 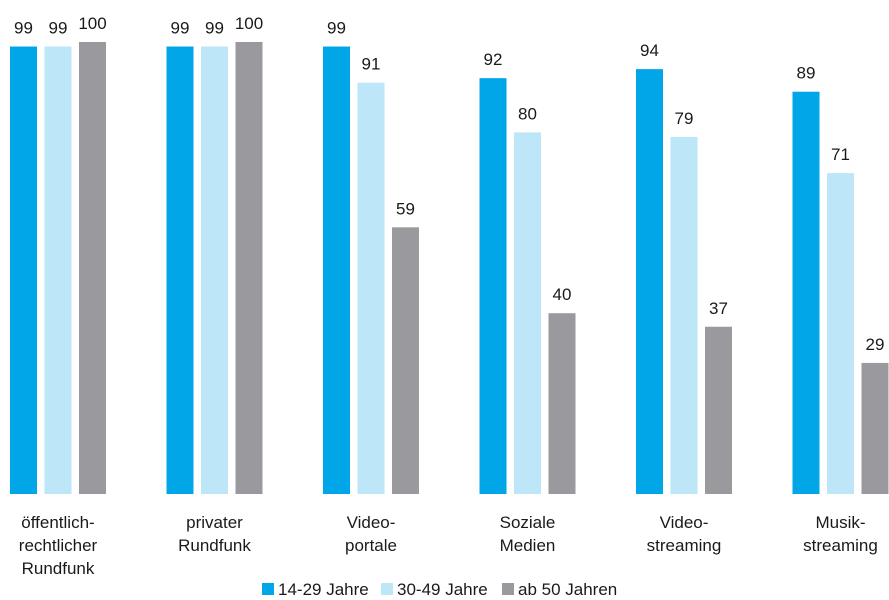 What do you see at coordinates (371, 545) in the screenshot?
I see `category-label-line: portale` at bounding box center [371, 545].